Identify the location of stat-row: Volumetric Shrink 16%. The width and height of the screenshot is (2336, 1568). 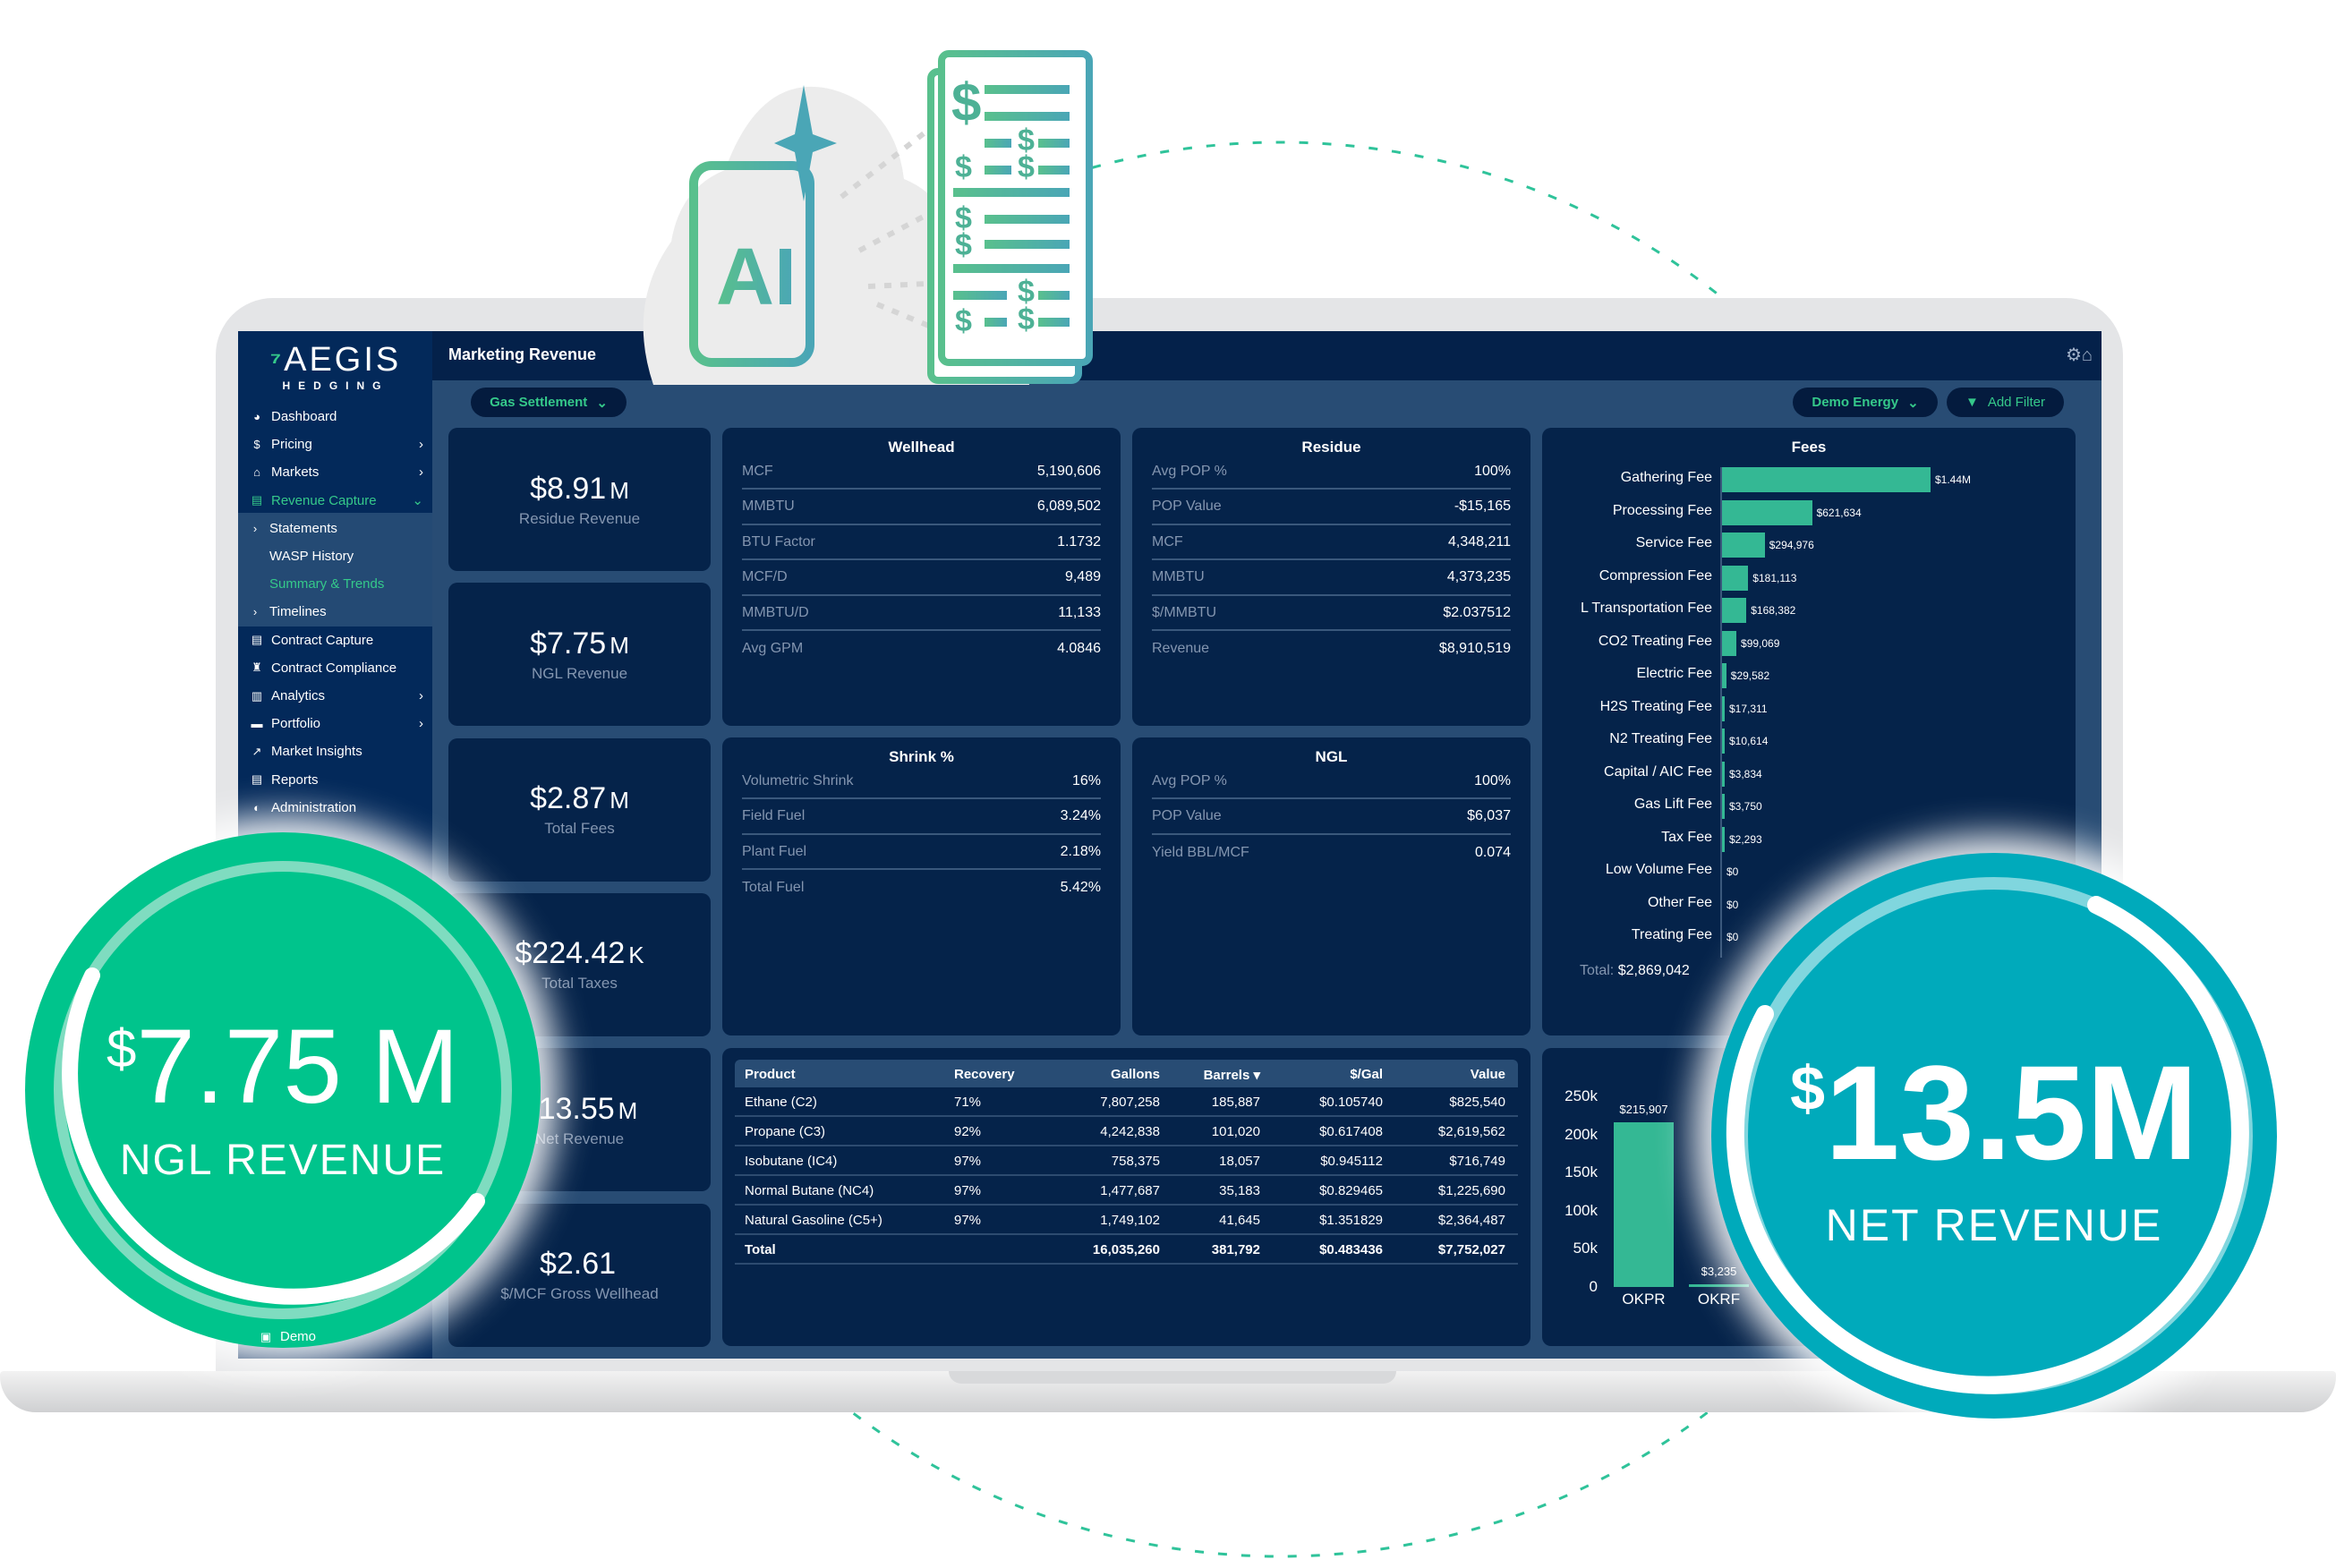
(922, 781).